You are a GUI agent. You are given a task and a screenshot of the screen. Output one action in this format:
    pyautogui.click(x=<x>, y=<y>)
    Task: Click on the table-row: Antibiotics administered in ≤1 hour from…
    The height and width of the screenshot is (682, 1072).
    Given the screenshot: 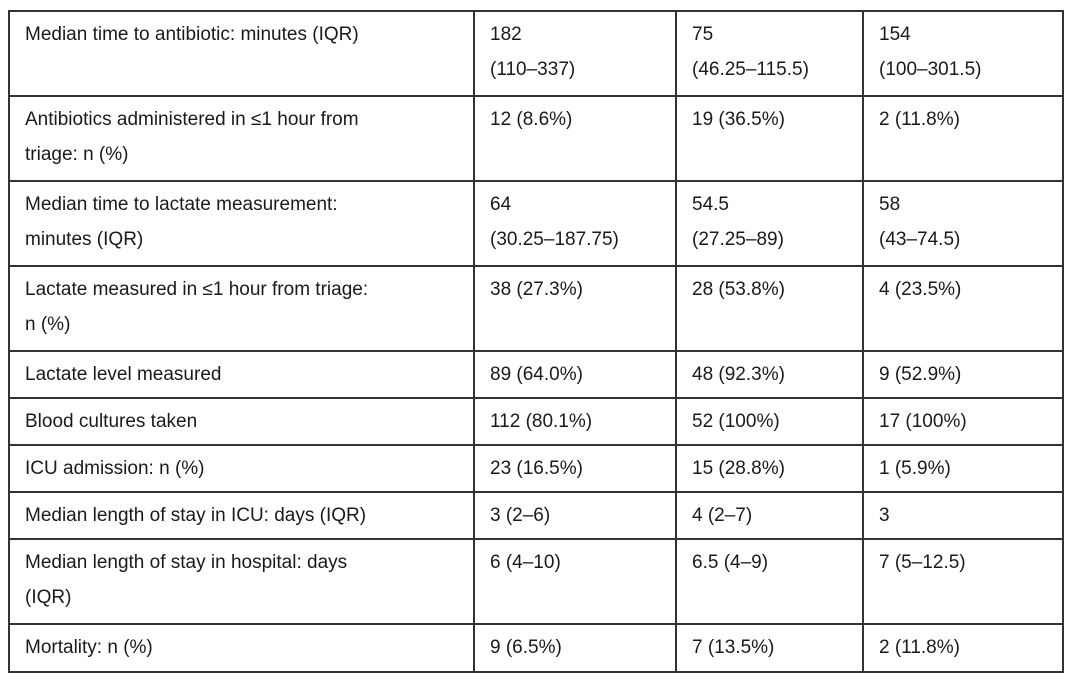 What is the action you would take?
    pyautogui.click(x=536, y=138)
    